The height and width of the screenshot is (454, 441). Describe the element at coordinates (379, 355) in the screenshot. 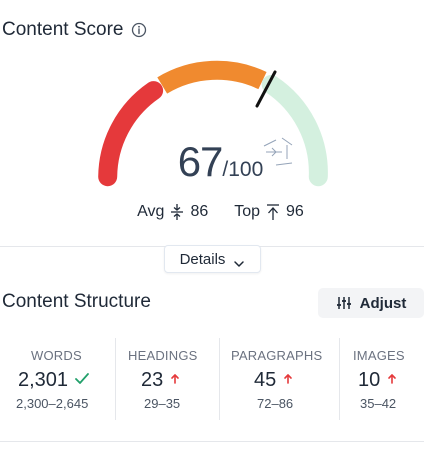

I see `stat-label: IMAGES` at that location.